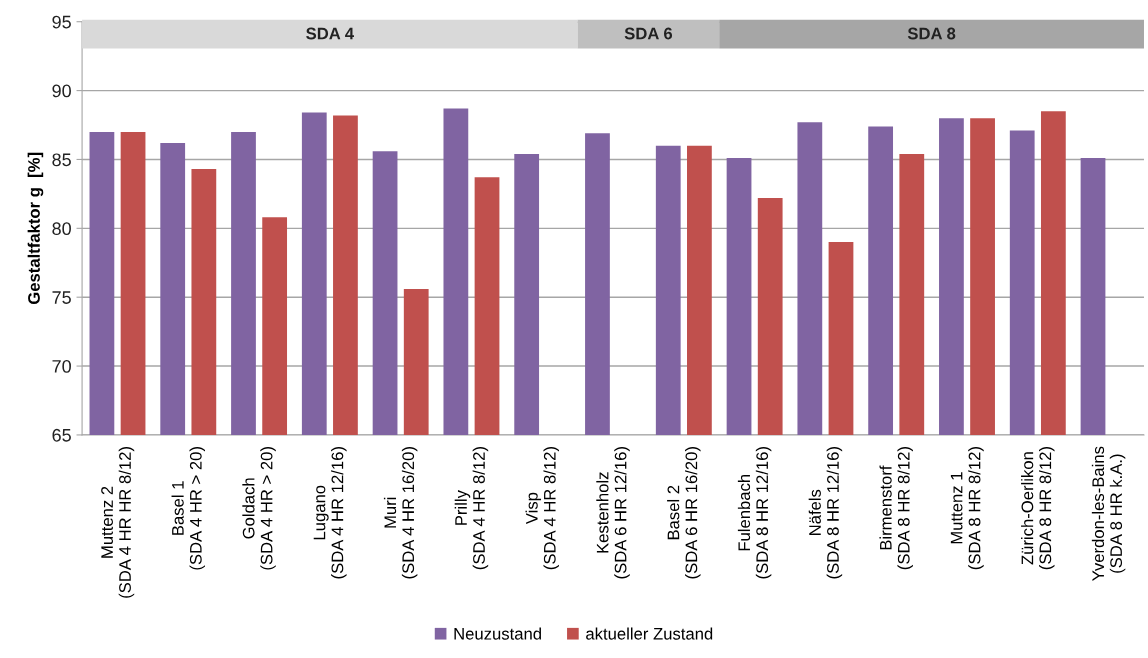 This screenshot has width=1148, height=658. I want to click on x-tick-label: Kestenholz (SDA 6 HR 12/16), so click(613, 513).